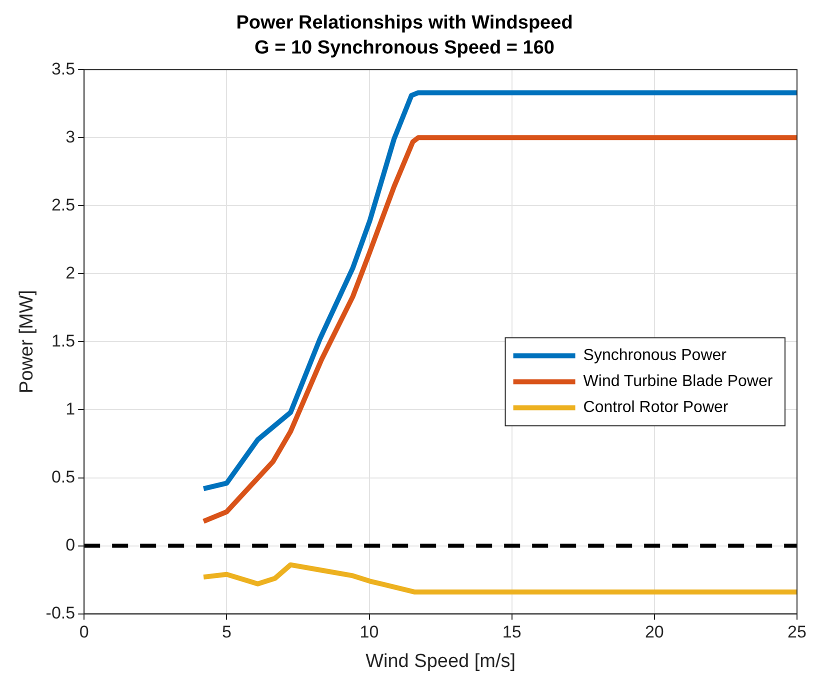 Image resolution: width=819 pixels, height=685 pixels. I want to click on legend-label: Synchronous Power, so click(655, 355).